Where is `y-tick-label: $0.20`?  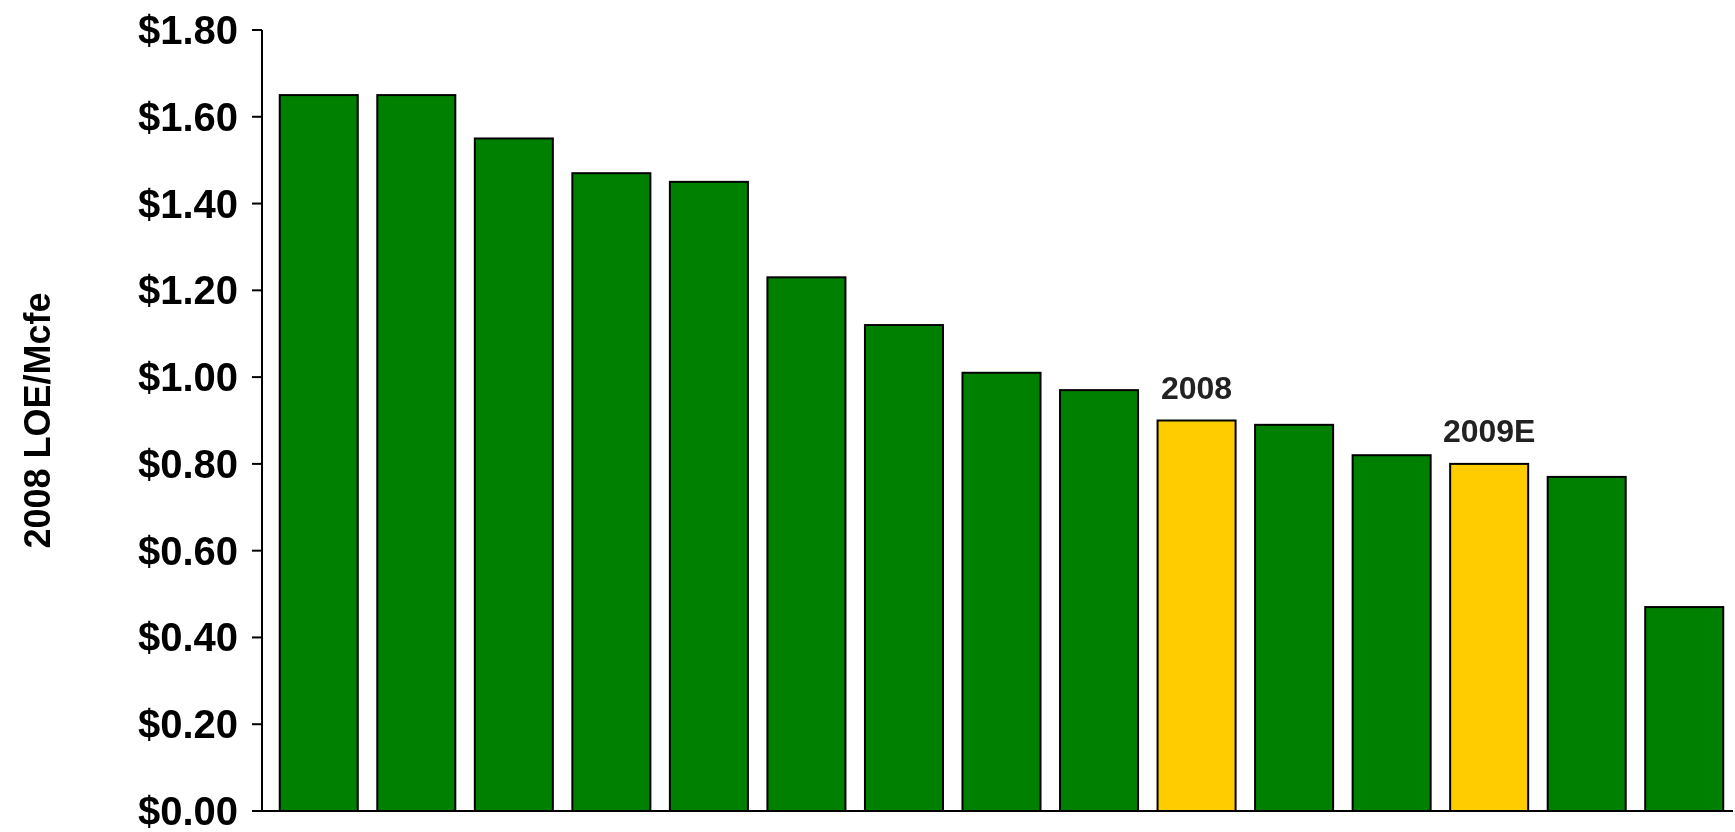
y-tick-label: $0.20 is located at coordinates (187, 724).